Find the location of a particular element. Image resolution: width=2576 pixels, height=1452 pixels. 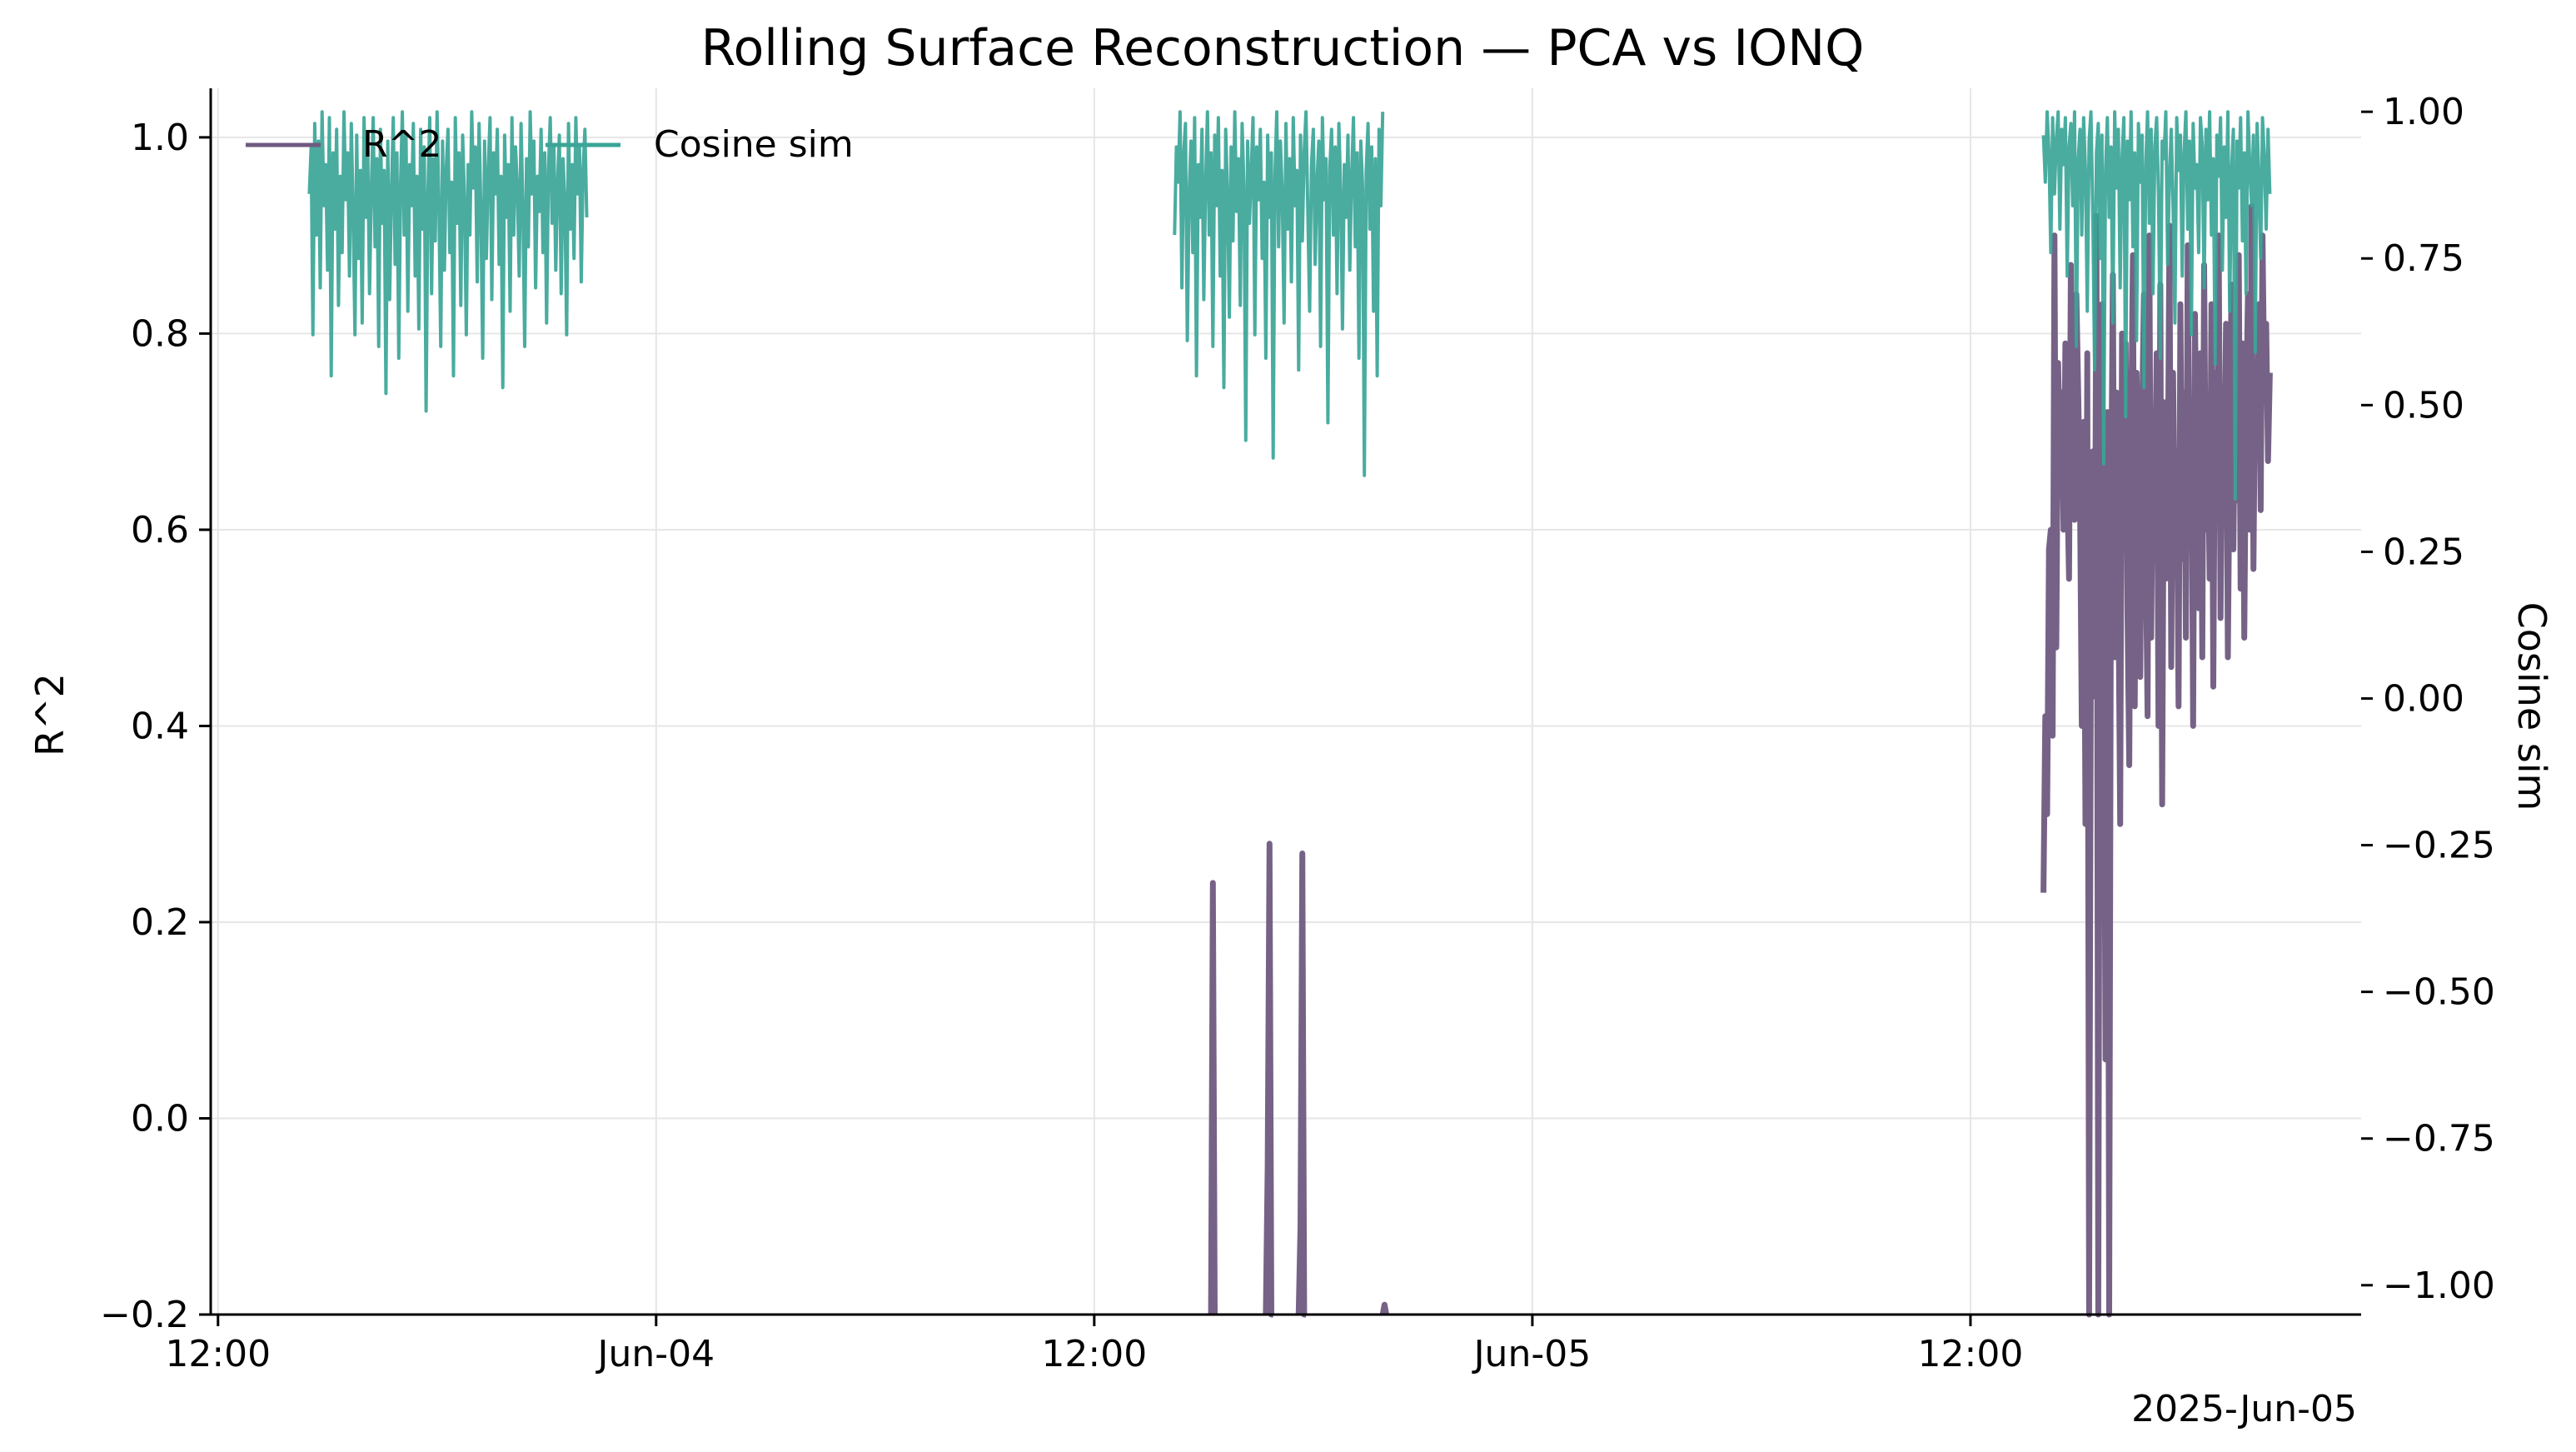

x-tick-label: Jun-05 is located at coordinates (1532, 1354).